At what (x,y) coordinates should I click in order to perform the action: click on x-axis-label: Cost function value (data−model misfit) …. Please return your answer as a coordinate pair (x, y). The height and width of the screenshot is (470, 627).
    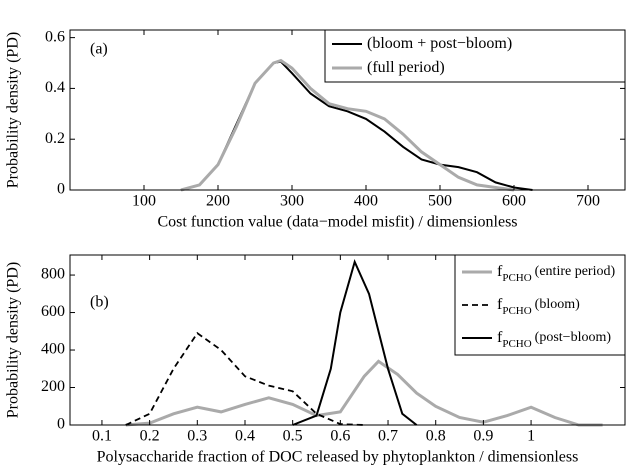
    Looking at the image, I should click on (337, 222).